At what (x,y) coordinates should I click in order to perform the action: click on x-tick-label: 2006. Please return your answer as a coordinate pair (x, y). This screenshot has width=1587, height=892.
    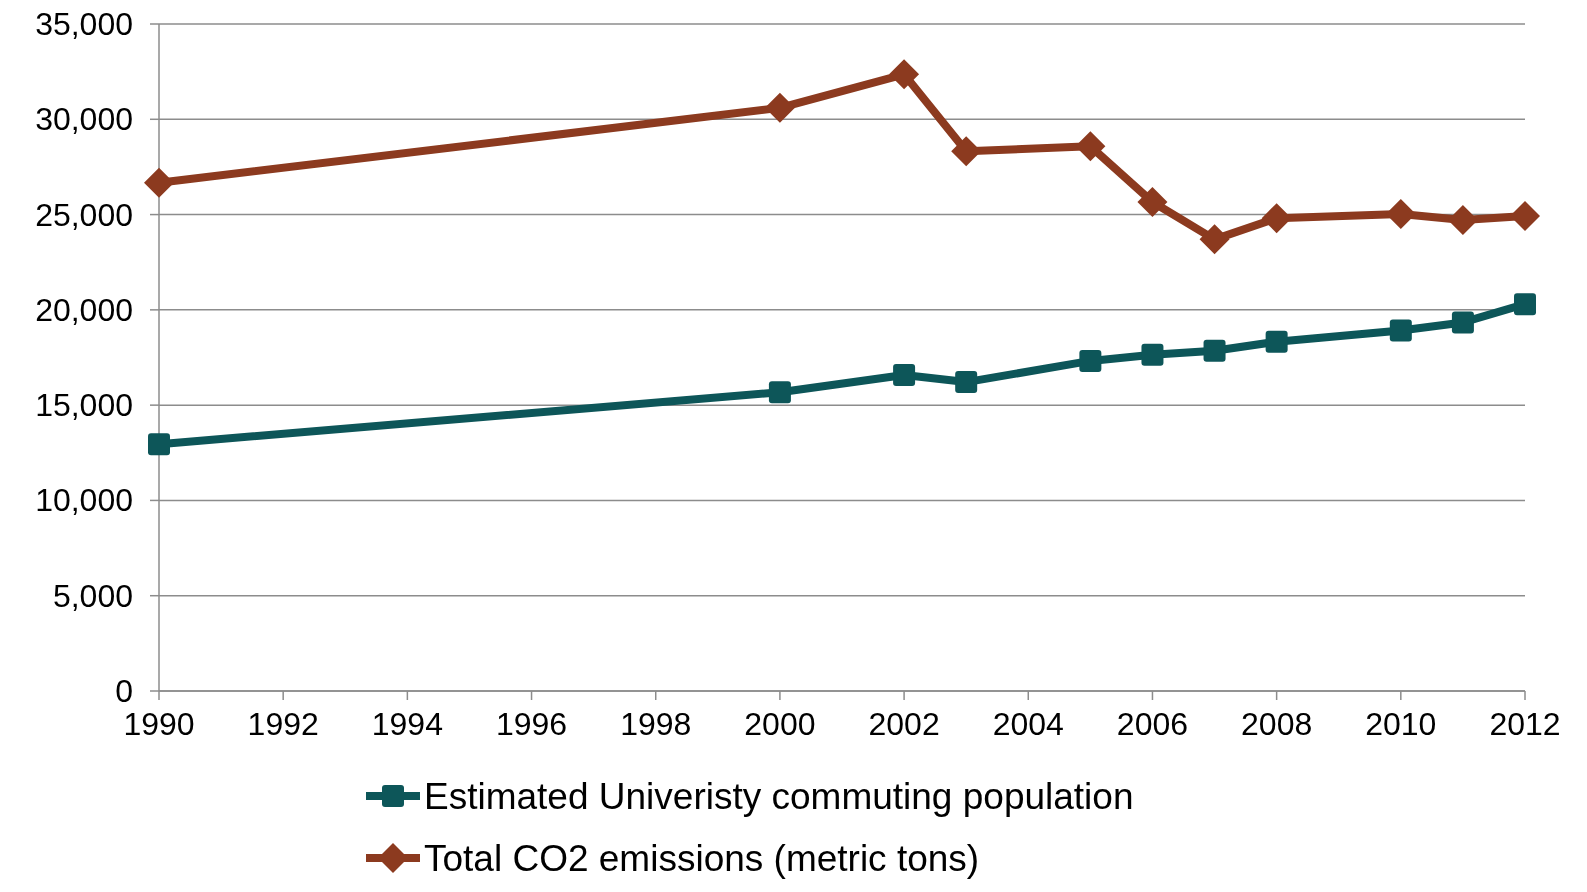
    Looking at the image, I should click on (1152, 724).